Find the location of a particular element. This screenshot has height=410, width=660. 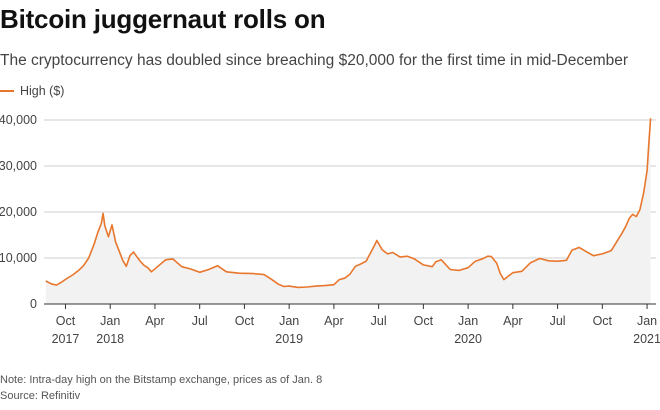

y-tick-label: 20,000 is located at coordinates (18, 212).